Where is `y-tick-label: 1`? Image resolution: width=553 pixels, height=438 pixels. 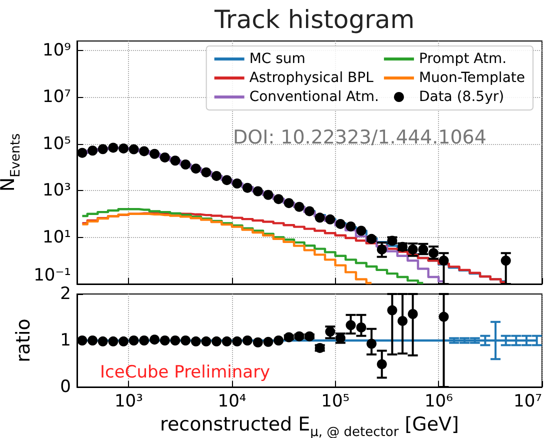
y-tick-label: 1 is located at coordinates (65, 340).